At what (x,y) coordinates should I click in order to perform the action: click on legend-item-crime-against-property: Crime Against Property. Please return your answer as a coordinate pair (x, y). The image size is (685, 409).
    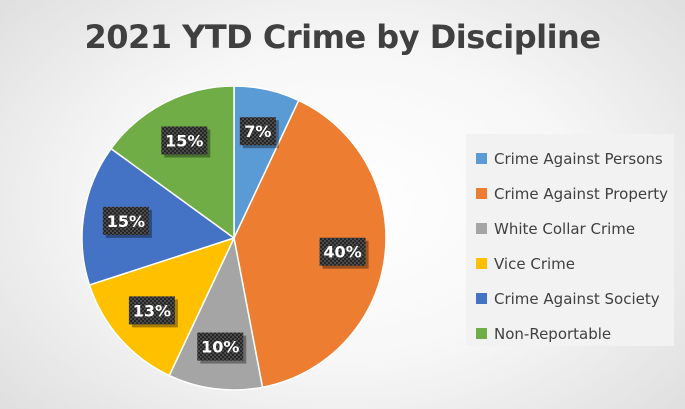
    Looking at the image, I should click on (575, 193).